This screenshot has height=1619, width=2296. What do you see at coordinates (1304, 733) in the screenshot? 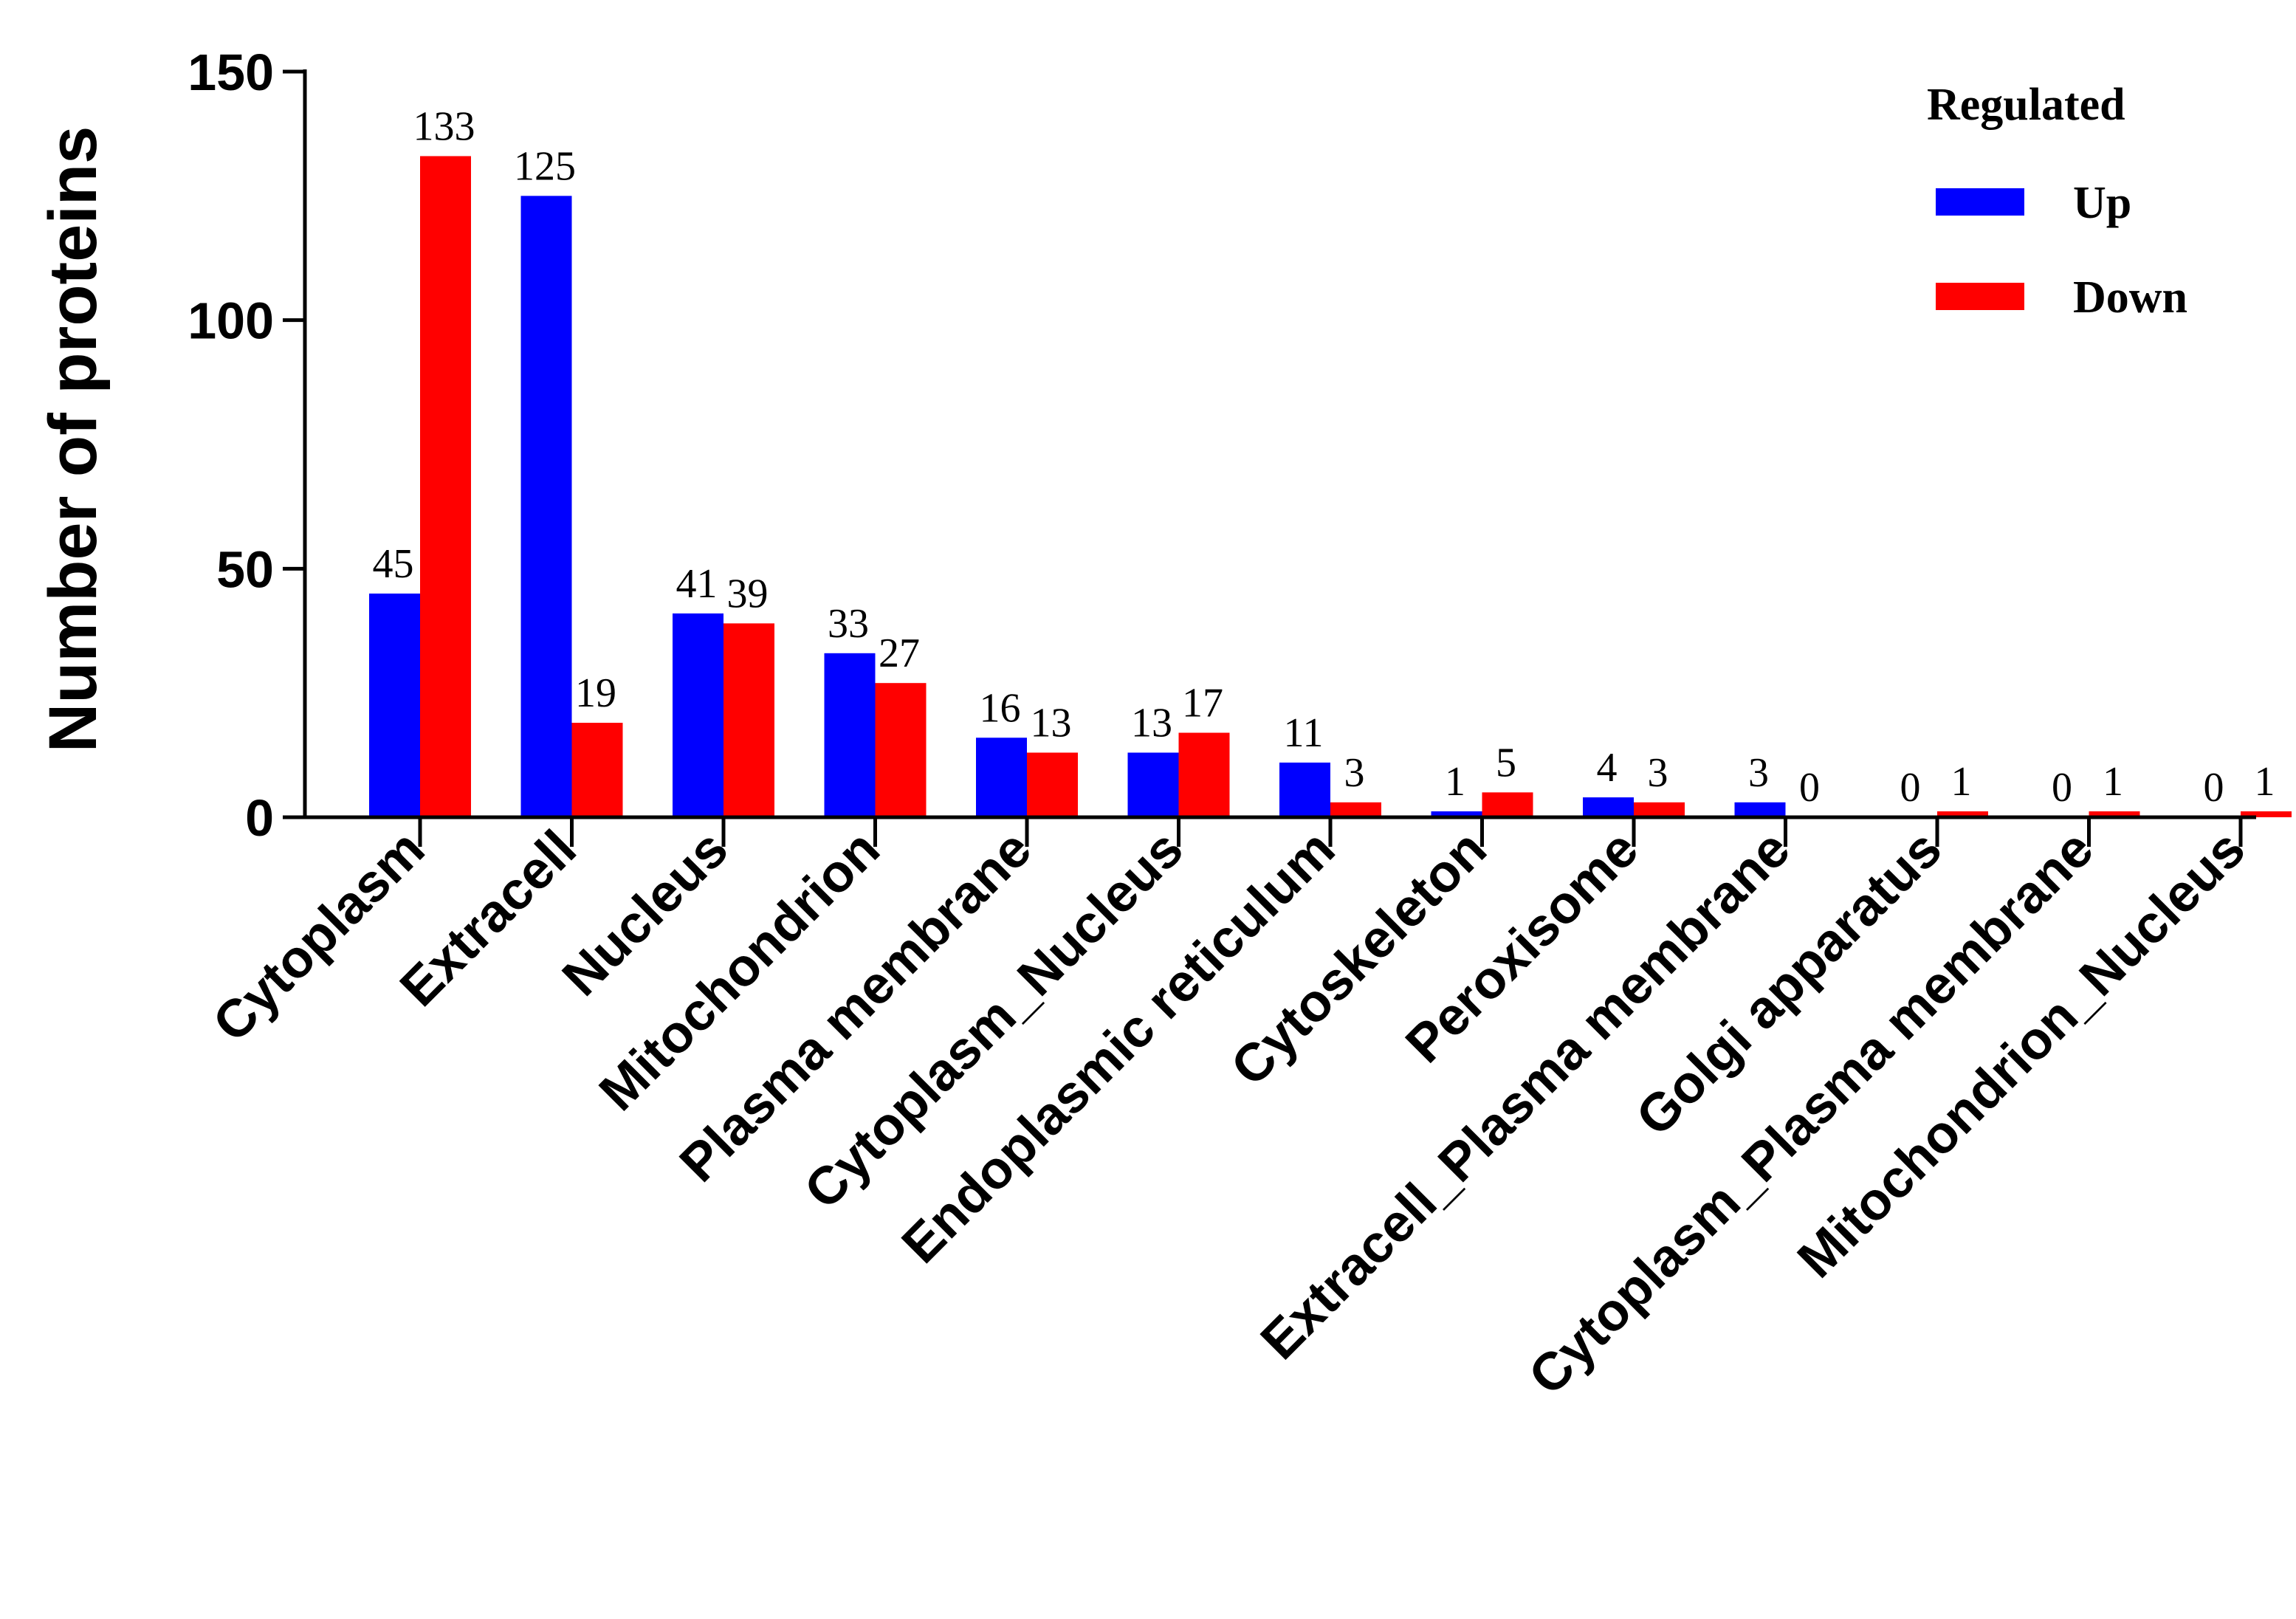
I see `value-label-up: 11` at bounding box center [1304, 733].